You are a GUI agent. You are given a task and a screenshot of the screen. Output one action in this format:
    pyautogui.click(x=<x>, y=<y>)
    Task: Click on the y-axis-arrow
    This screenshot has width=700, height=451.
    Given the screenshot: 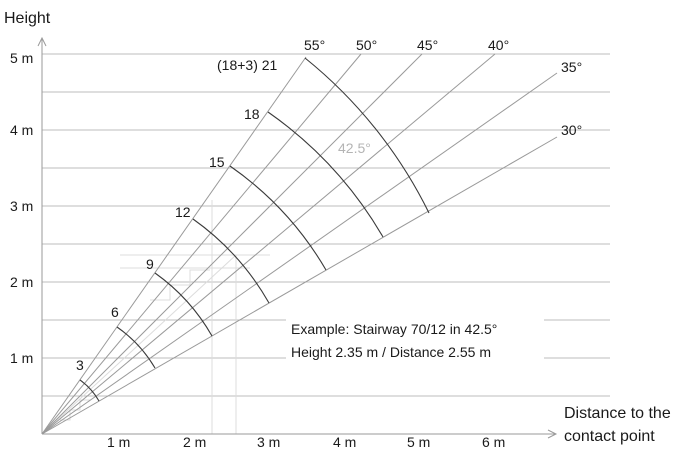 What is the action you would take?
    pyautogui.click(x=42, y=41)
    